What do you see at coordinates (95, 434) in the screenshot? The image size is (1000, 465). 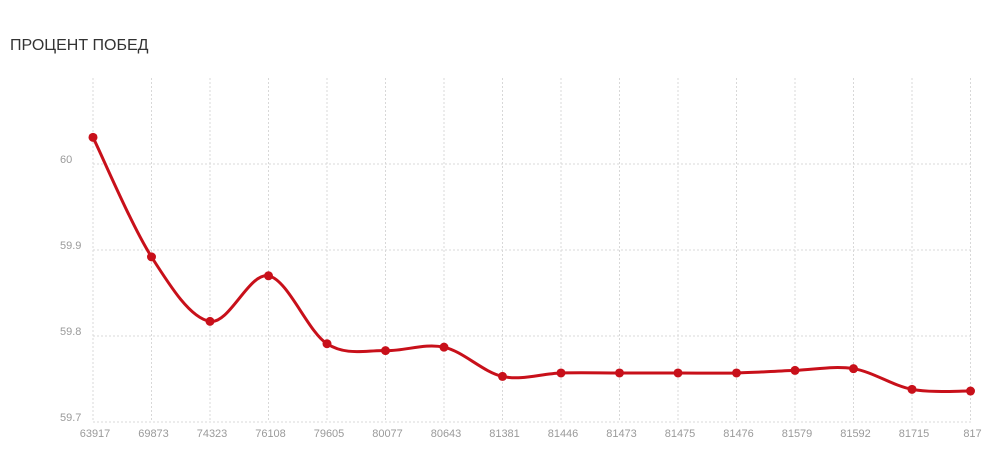 I see `x-tick-label: 63917` at bounding box center [95, 434].